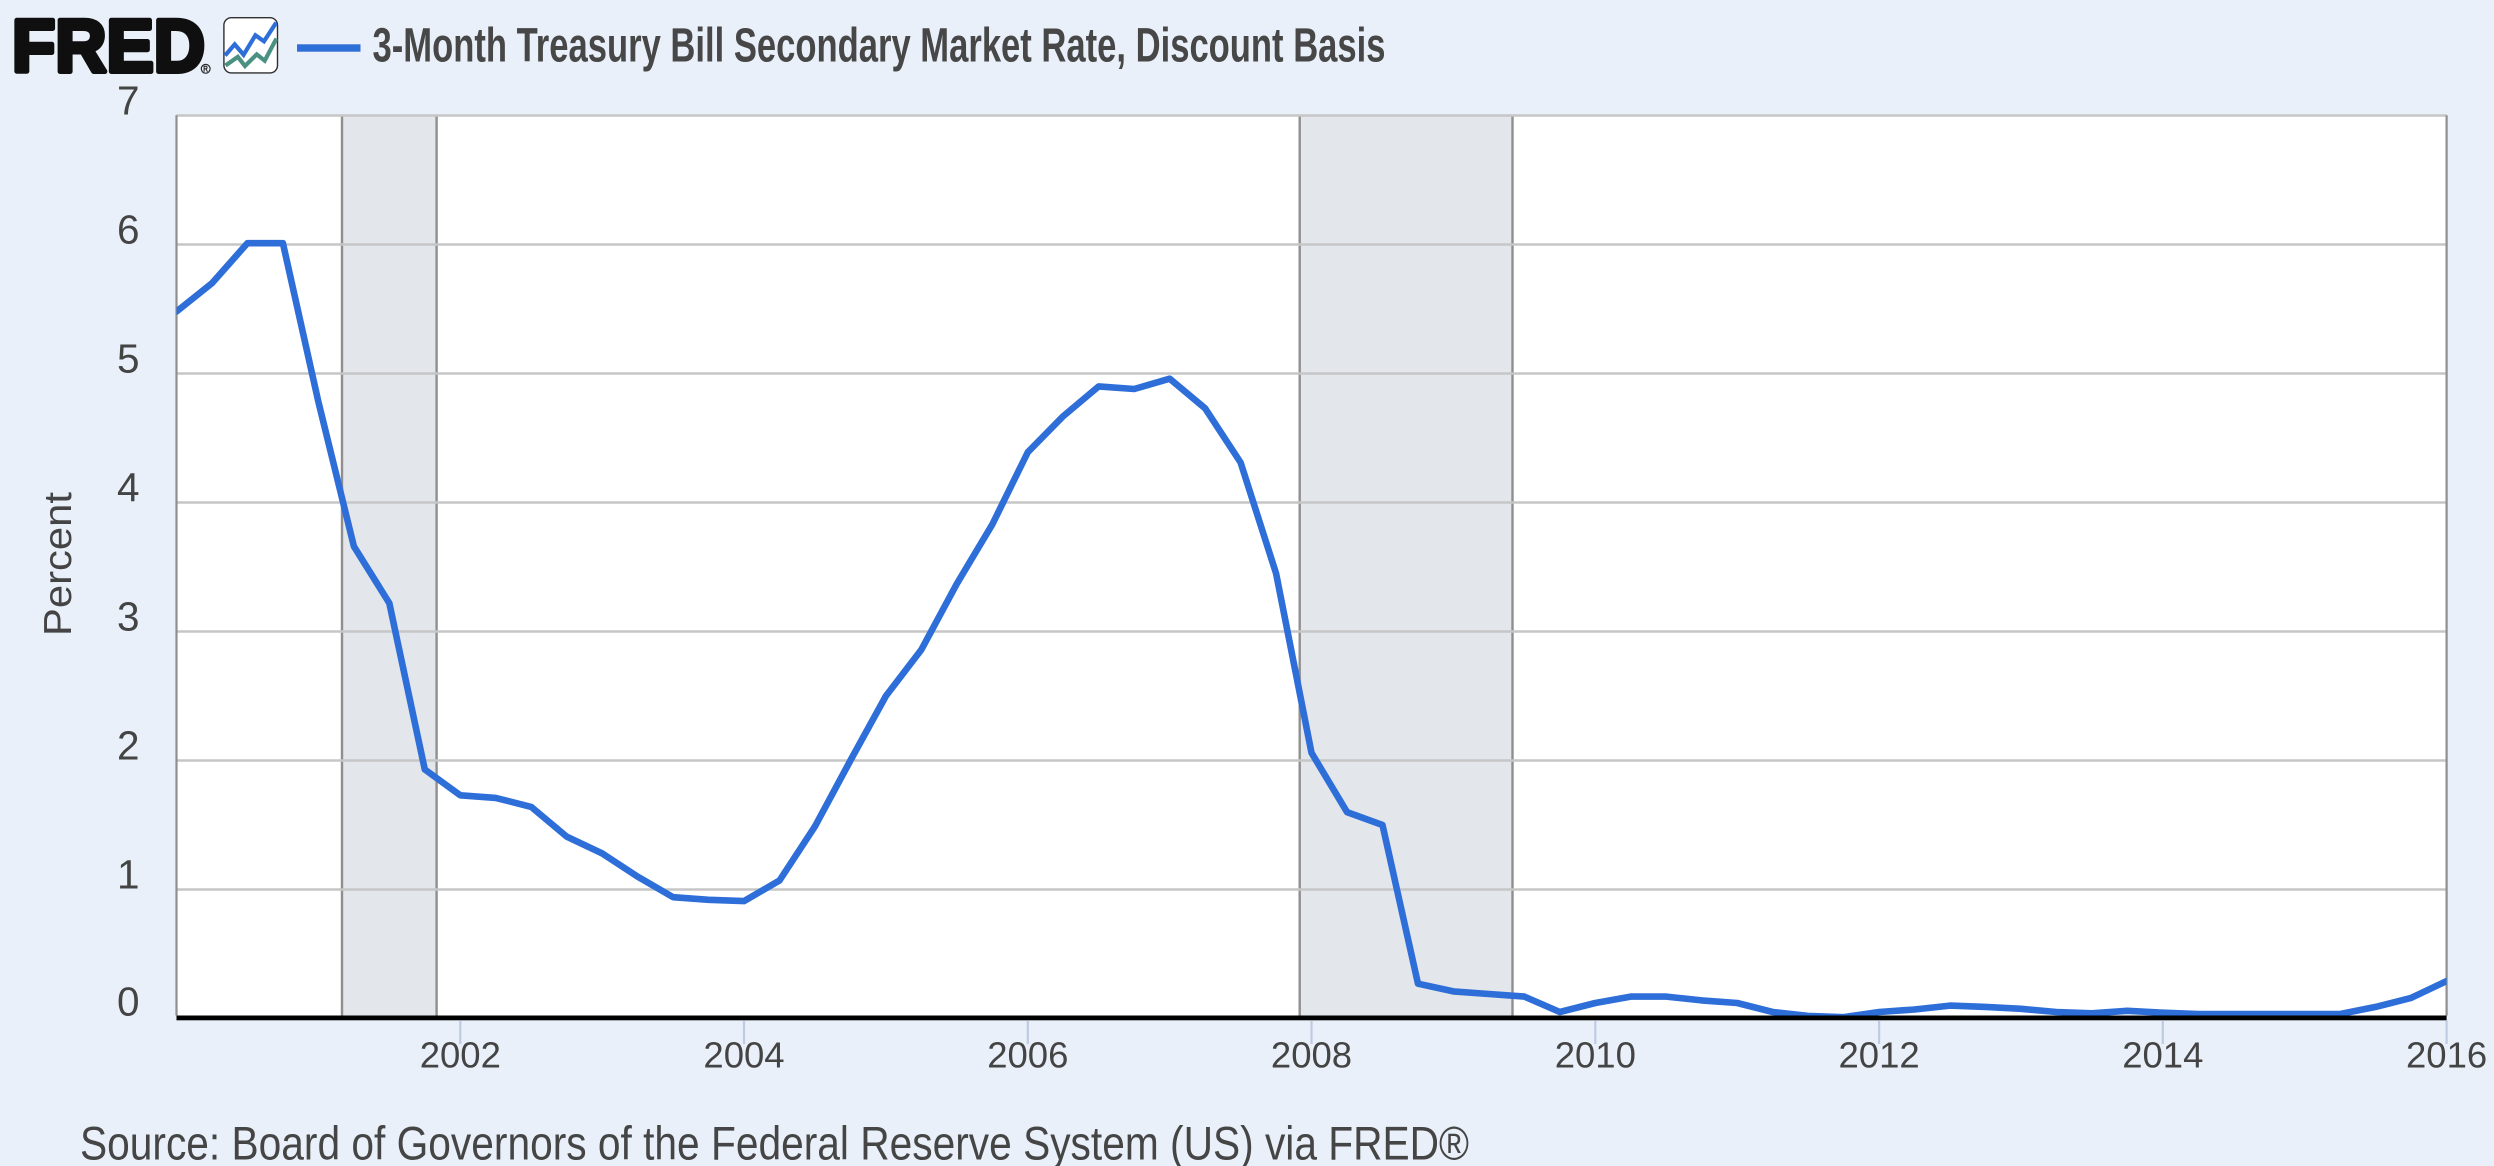 This screenshot has height=1166, width=2494. Describe the element at coordinates (460, 1055) in the screenshot. I see `svg-text: 2002` at that location.